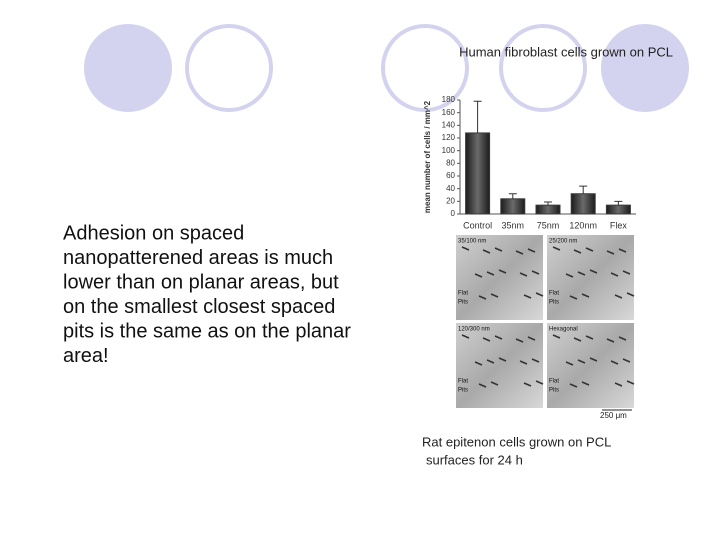 The image size is (720, 540). Describe the element at coordinates (201, 282) in the screenshot. I see `body-line: lower than on planar areas, but` at that location.